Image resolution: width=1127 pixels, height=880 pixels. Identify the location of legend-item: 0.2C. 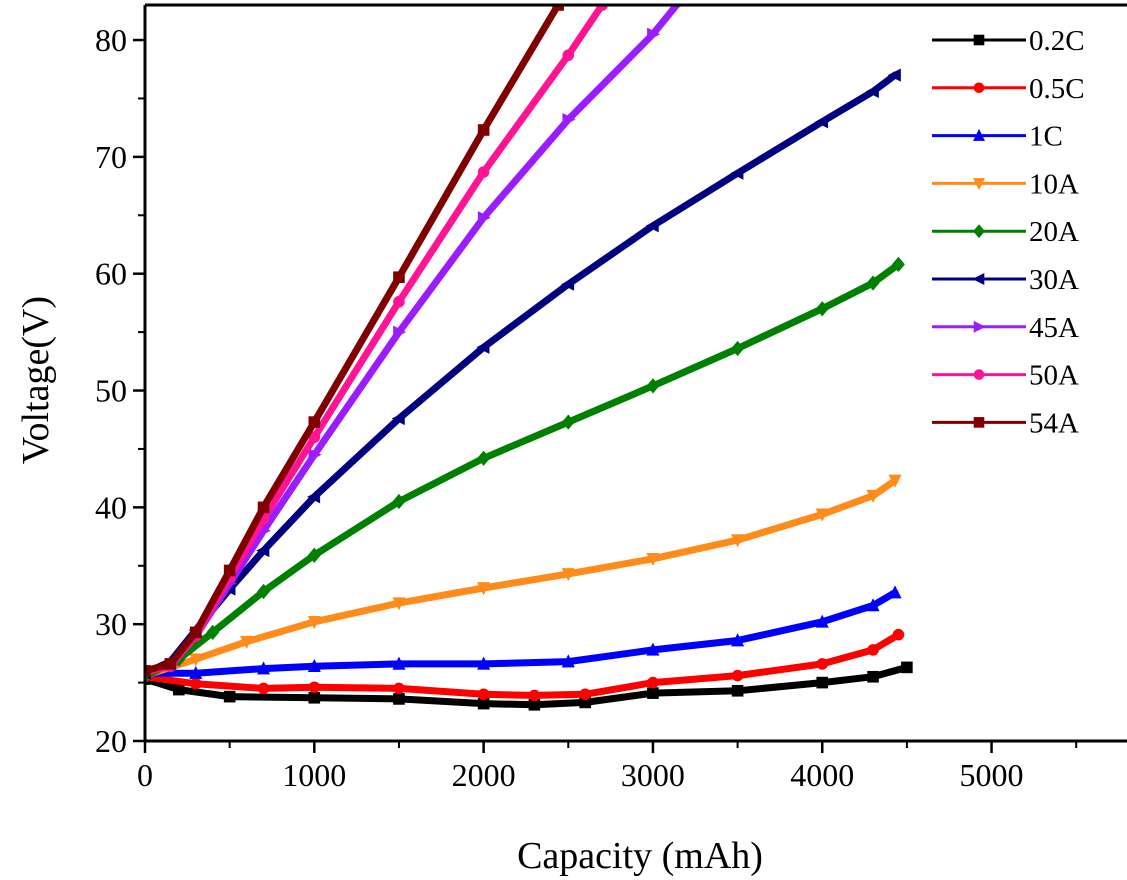
(1008, 41).